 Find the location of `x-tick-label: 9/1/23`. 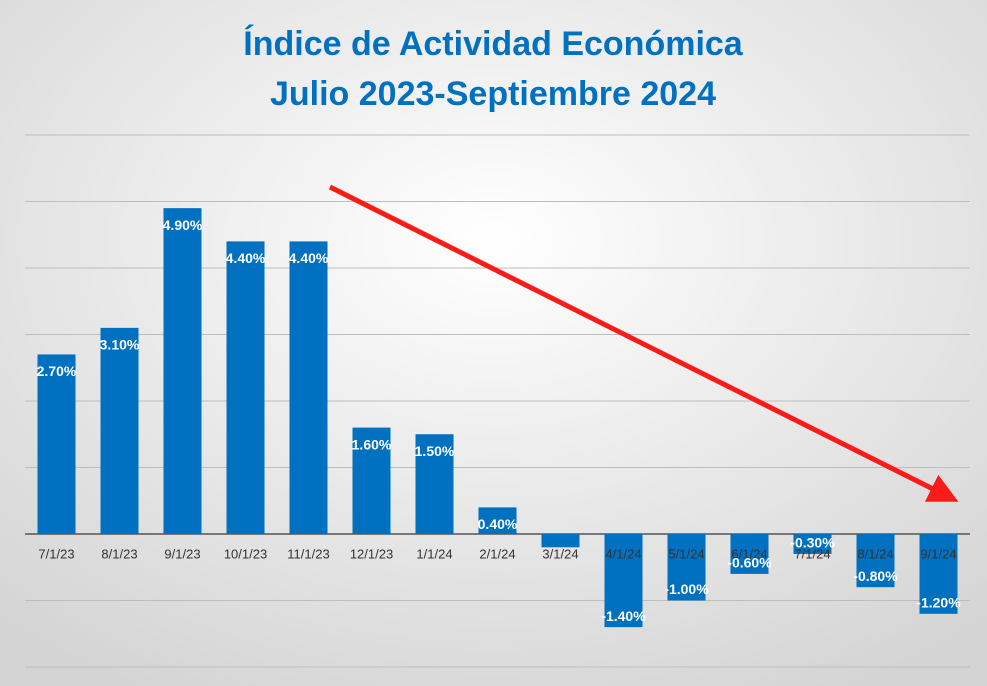

x-tick-label: 9/1/23 is located at coordinates (182, 553).